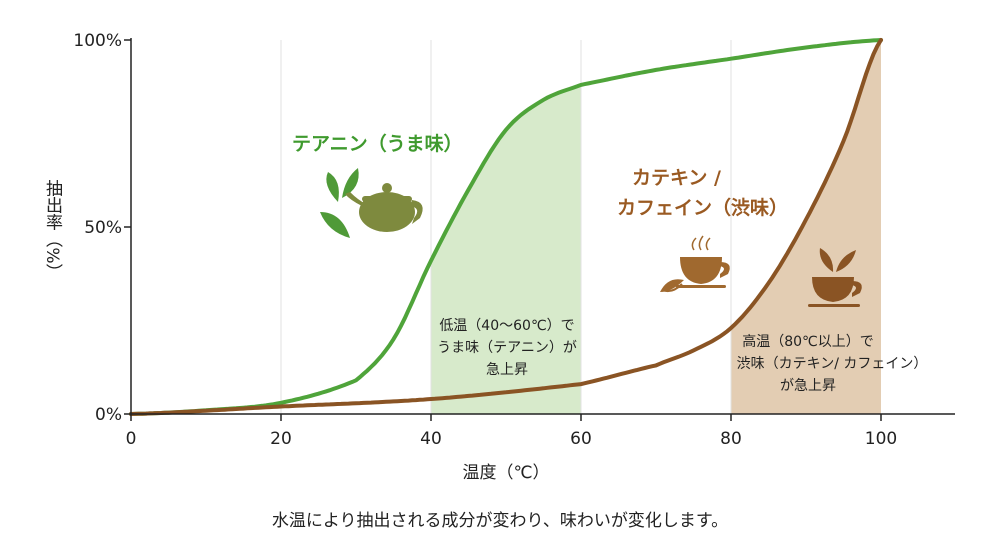 This screenshot has height=545, width=1000. I want to click on annotation-0-line-0: 低温（40〜60℃）で, so click(506, 326).